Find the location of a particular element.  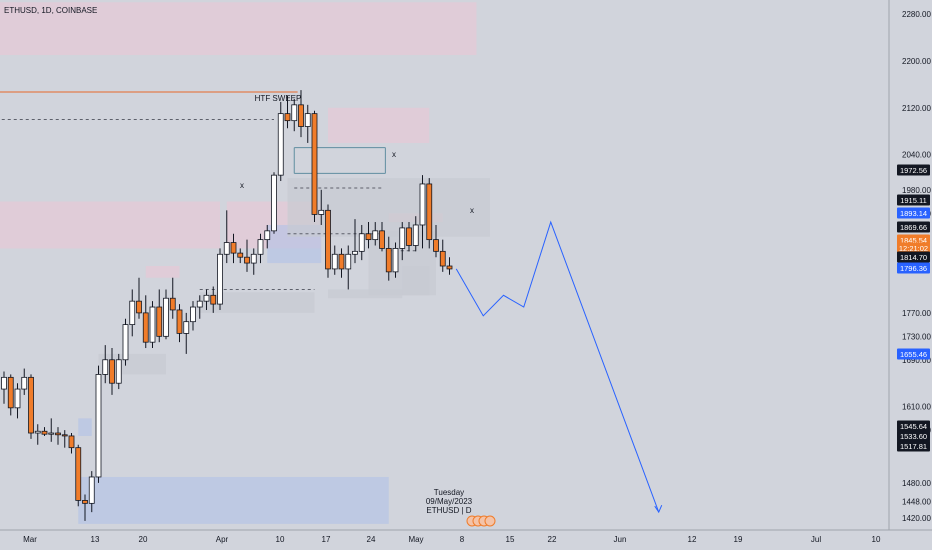

time-tick-label: 22 is located at coordinates (552, 539).